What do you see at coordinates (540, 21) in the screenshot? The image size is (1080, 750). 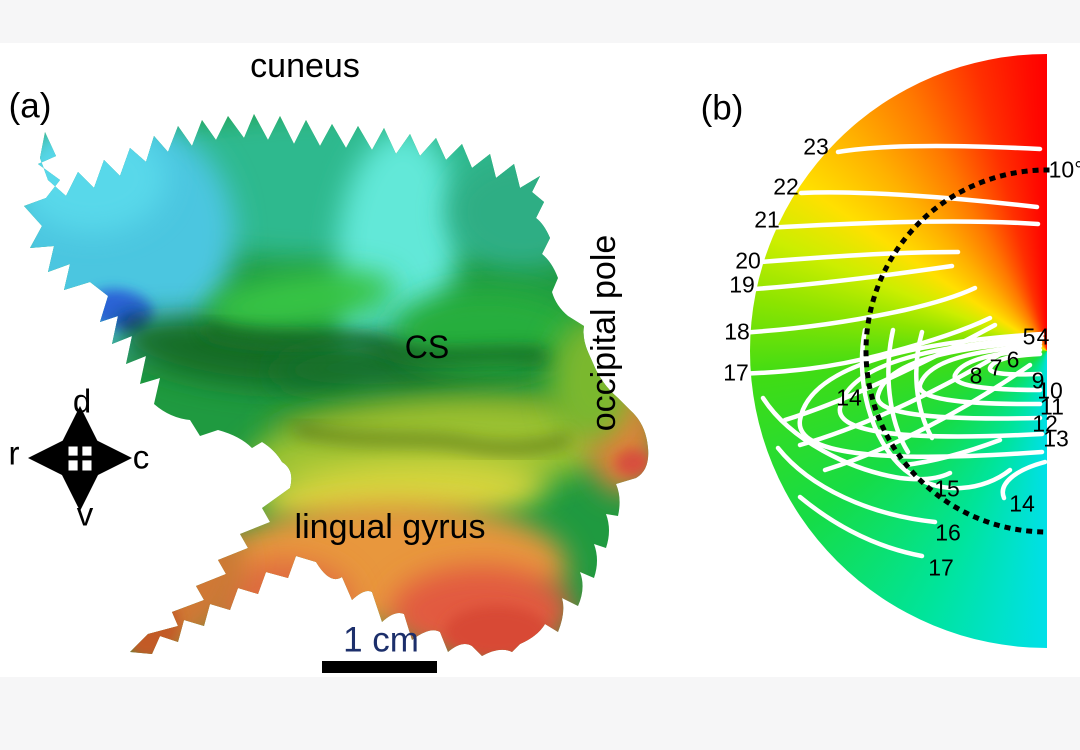 I see `top-margin-strip` at bounding box center [540, 21].